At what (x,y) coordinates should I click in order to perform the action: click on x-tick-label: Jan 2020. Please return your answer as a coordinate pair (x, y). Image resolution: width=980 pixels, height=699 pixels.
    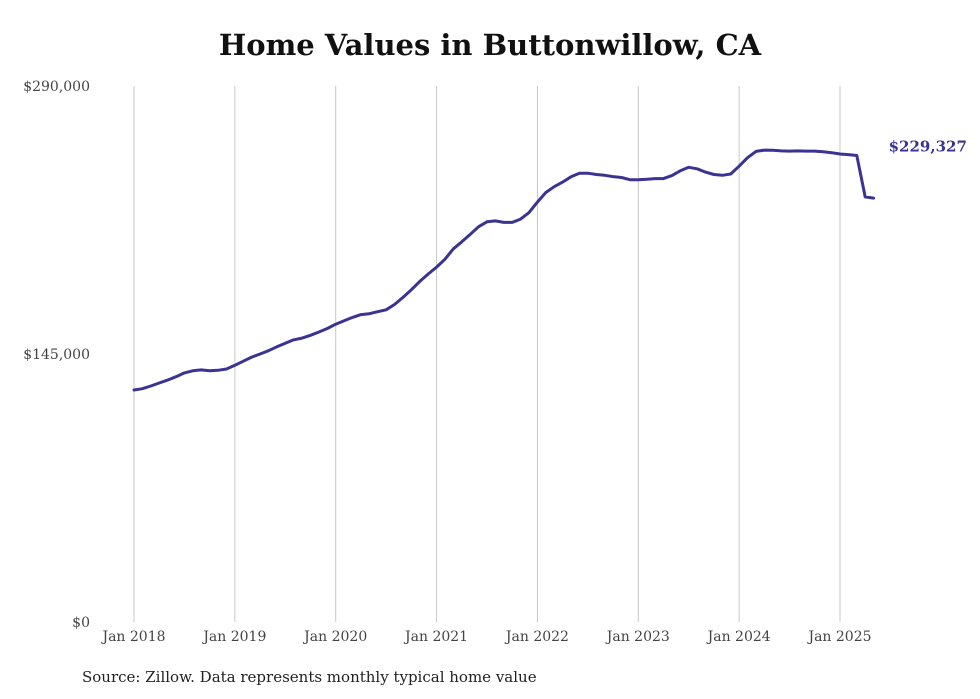
    Looking at the image, I should click on (334, 637).